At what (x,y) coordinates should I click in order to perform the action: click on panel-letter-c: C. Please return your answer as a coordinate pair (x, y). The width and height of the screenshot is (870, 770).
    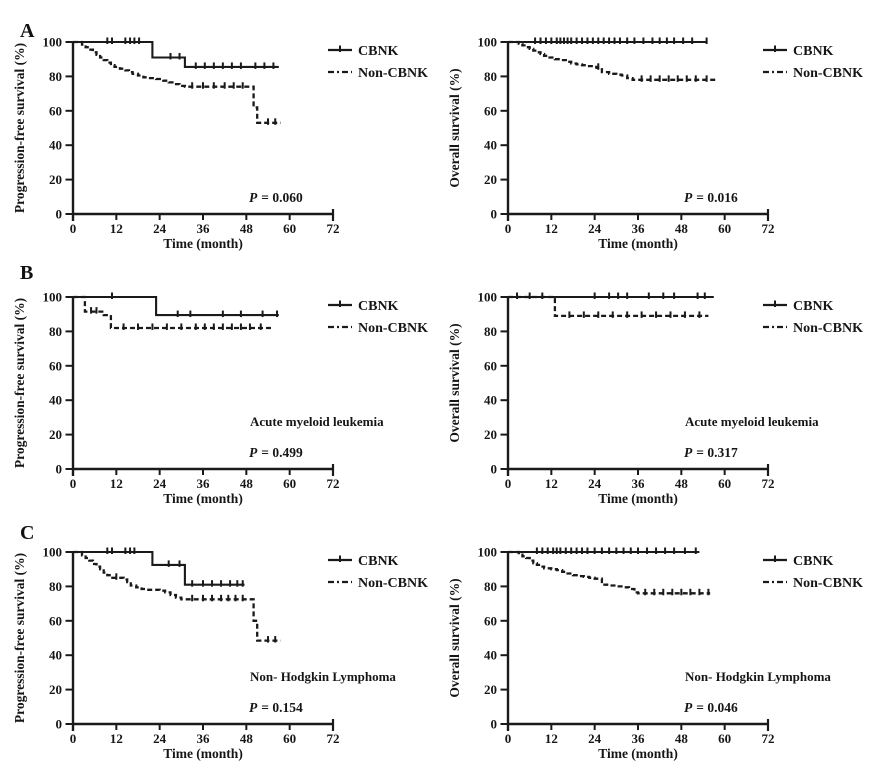
    Looking at the image, I should click on (27, 533).